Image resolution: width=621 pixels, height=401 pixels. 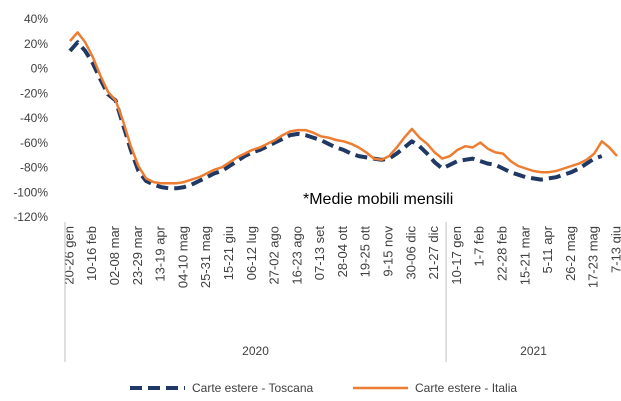 I want to click on x-tick-label: 07-13 set, so click(x=319, y=253).